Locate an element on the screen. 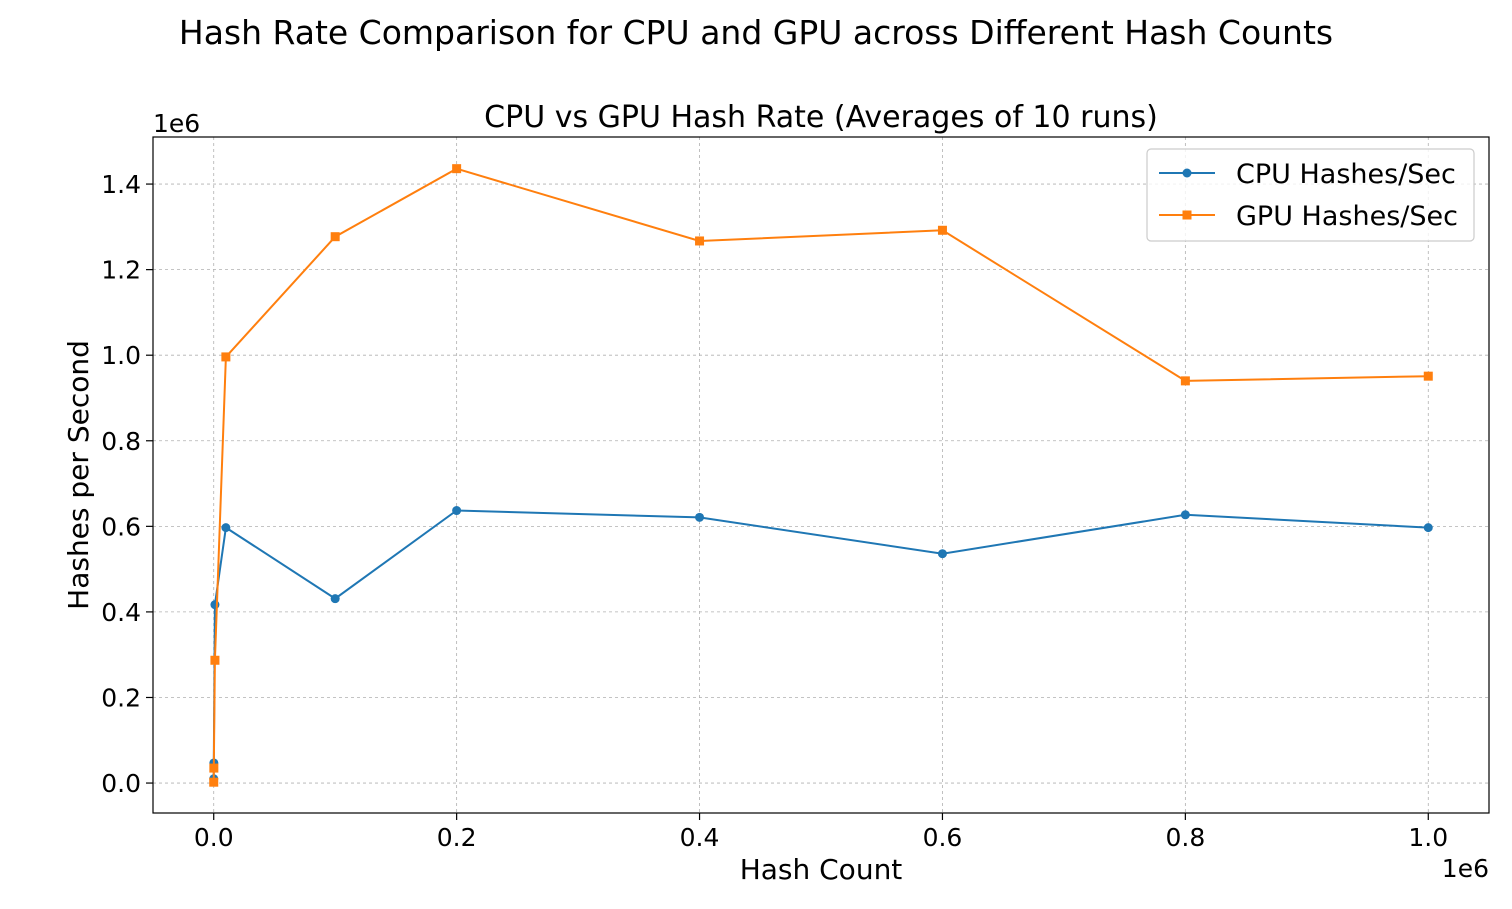 The width and height of the screenshot is (1512, 909). legend-box is located at coordinates (1310, 195).